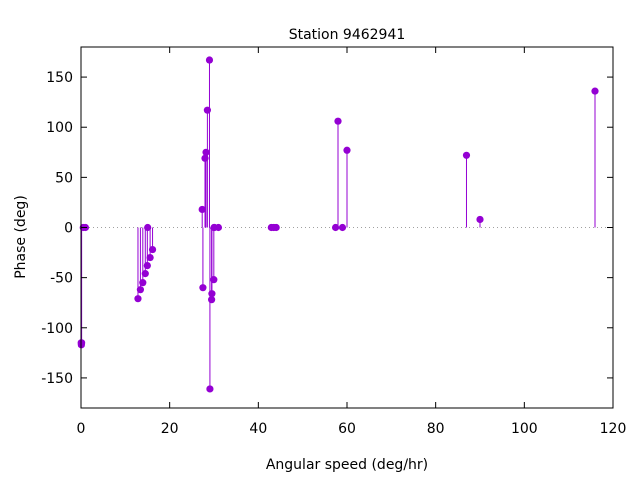  I want to click on x-tick-label: 20, so click(170, 429).